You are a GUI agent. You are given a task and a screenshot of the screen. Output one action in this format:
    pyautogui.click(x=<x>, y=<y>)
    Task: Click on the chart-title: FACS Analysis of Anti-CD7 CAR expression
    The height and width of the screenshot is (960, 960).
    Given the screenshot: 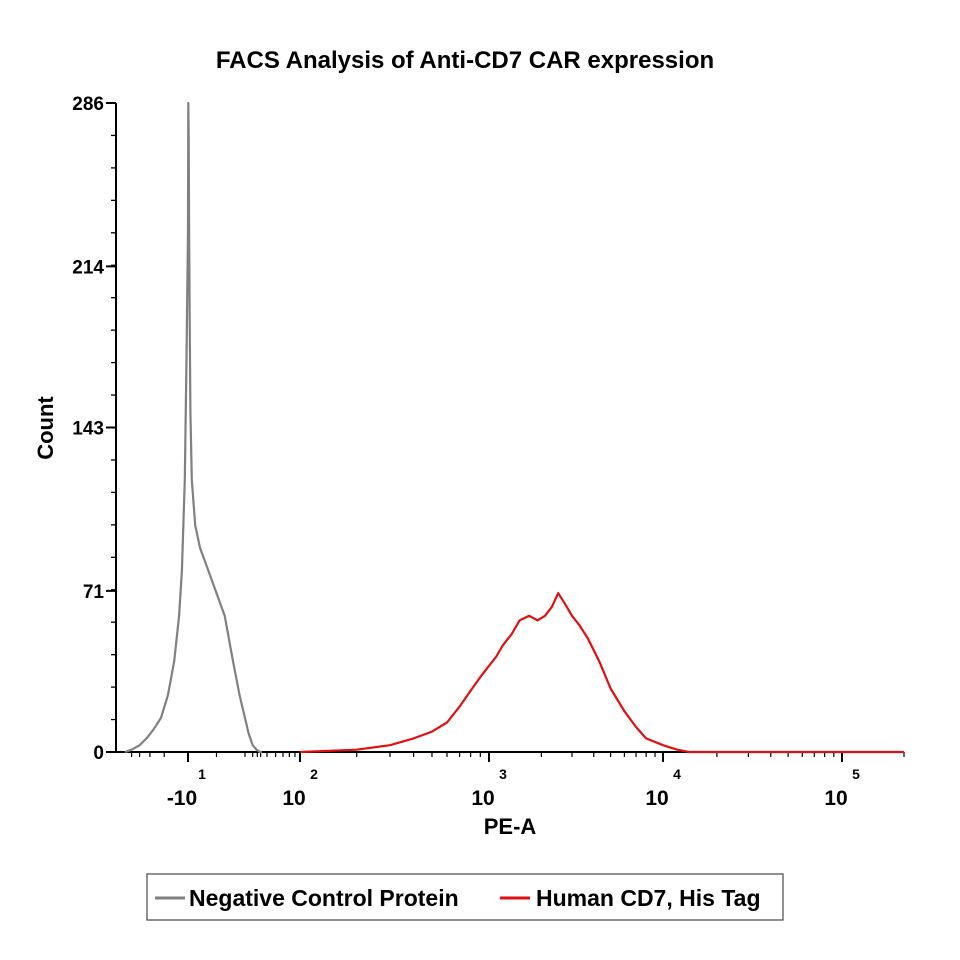 What is the action you would take?
    pyautogui.click(x=465, y=60)
    